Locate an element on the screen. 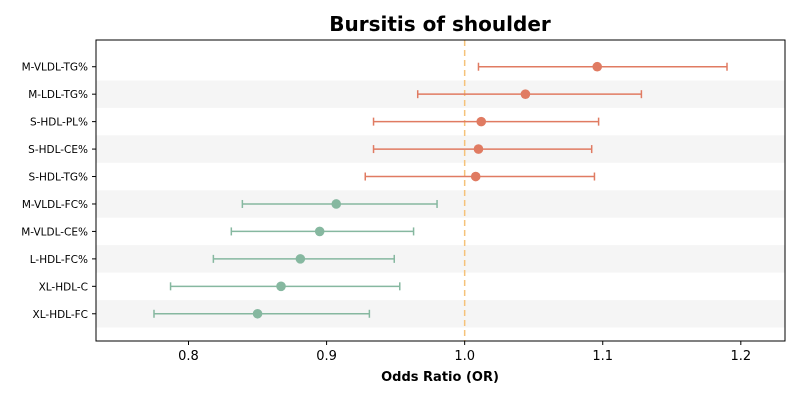 This screenshot has height=400, width=800. row-m-ldl-tg- is located at coordinates (529, 94).